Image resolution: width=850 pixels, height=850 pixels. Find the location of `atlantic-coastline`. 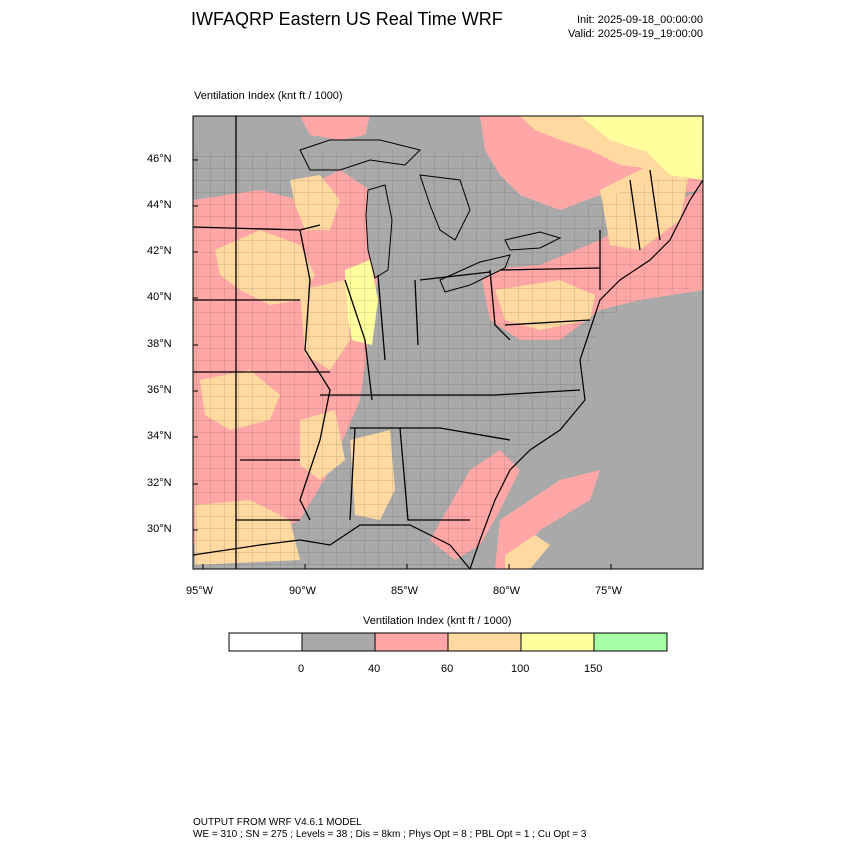

atlantic-coastline is located at coordinates (586, 374).